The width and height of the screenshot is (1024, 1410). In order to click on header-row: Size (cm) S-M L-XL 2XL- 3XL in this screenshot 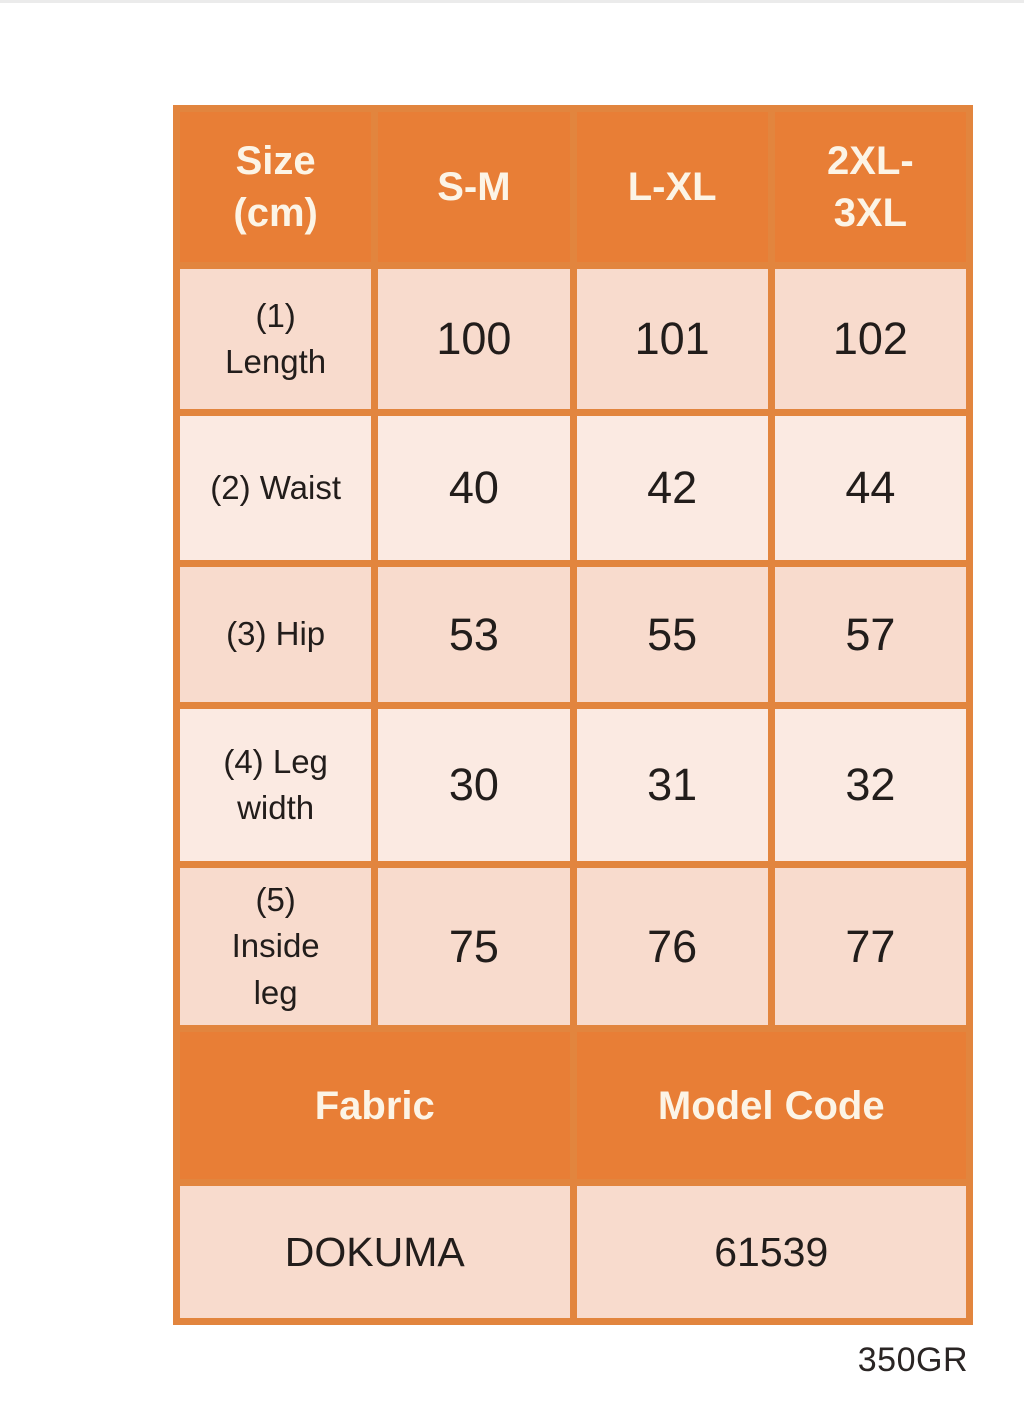, I will do `click(573, 187)`.